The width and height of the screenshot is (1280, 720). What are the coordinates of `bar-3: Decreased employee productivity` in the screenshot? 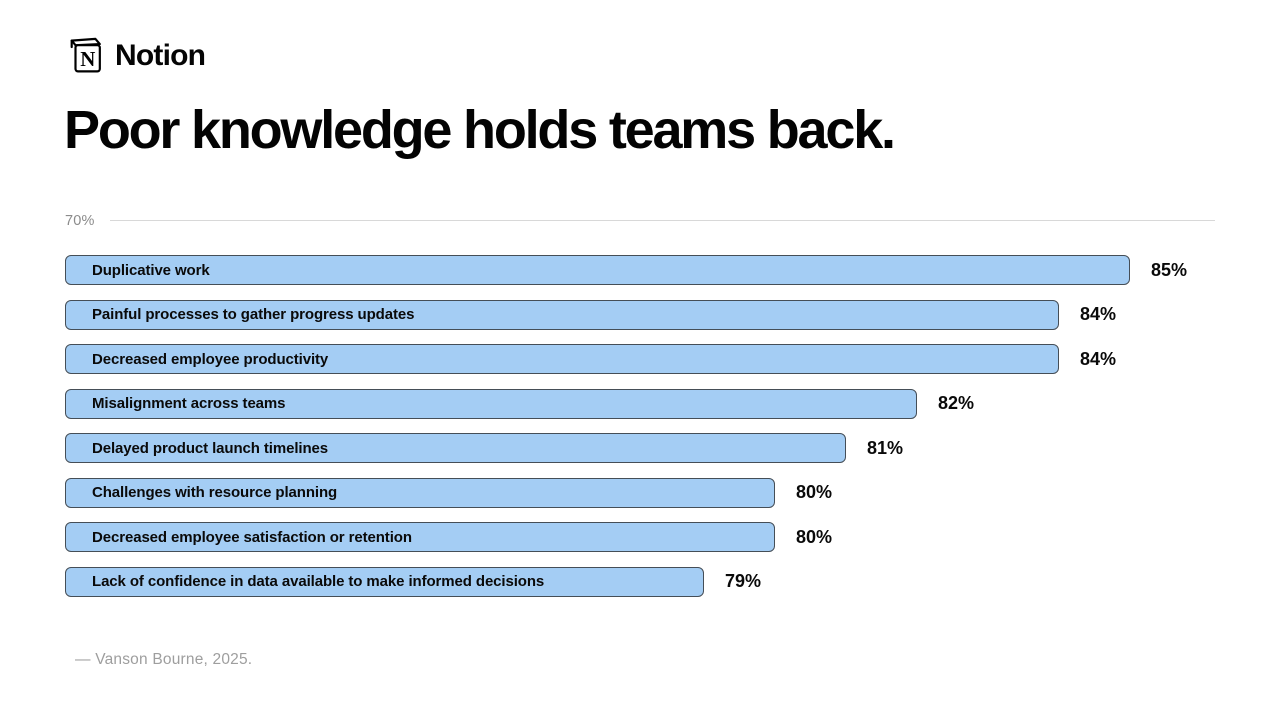 It's located at (562, 359).